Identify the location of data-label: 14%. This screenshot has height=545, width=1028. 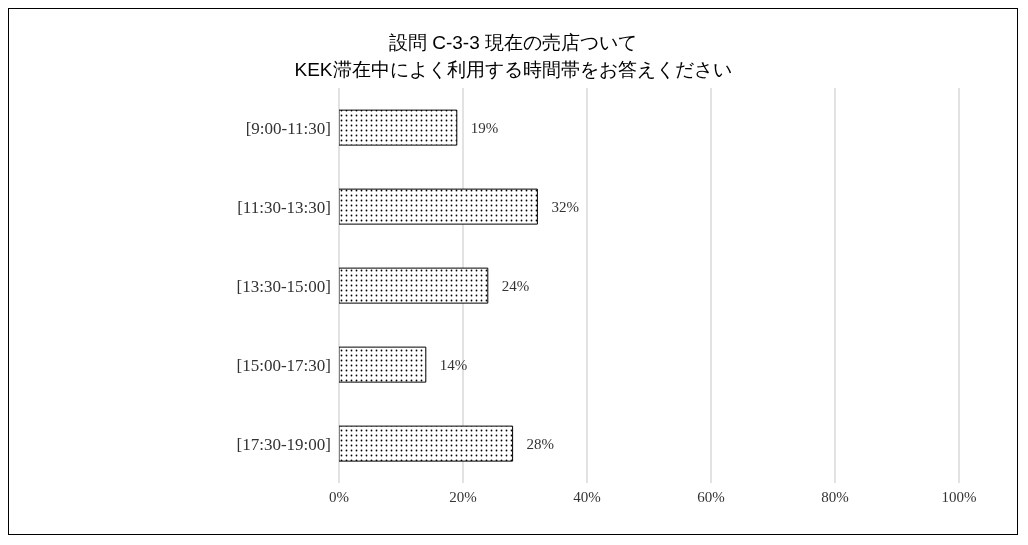
(453, 364).